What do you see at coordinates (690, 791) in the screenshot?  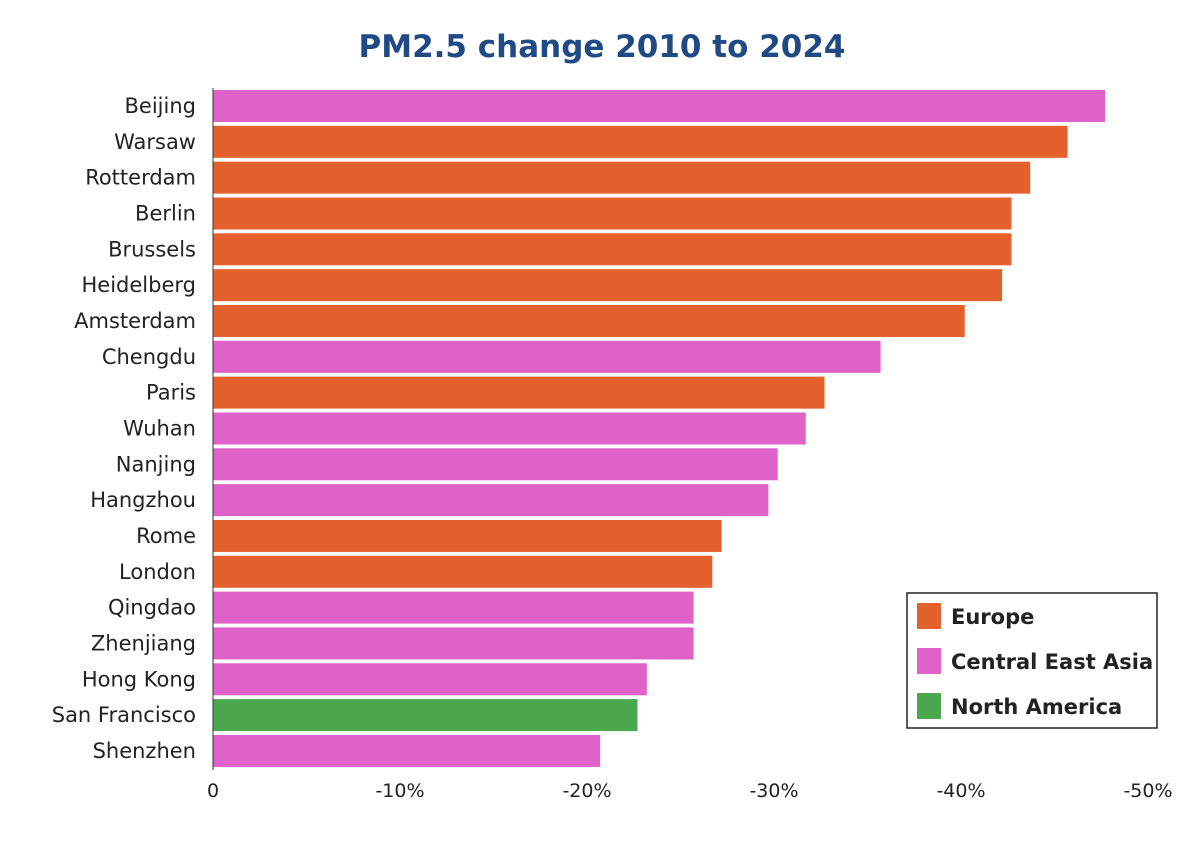 I see `x-axis-ticks: 0 -10% -20% -30% -40% -50%` at bounding box center [690, 791].